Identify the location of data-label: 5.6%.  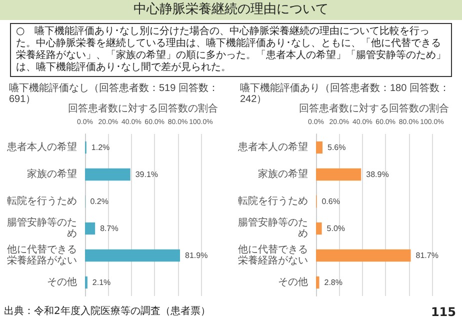
(336, 147).